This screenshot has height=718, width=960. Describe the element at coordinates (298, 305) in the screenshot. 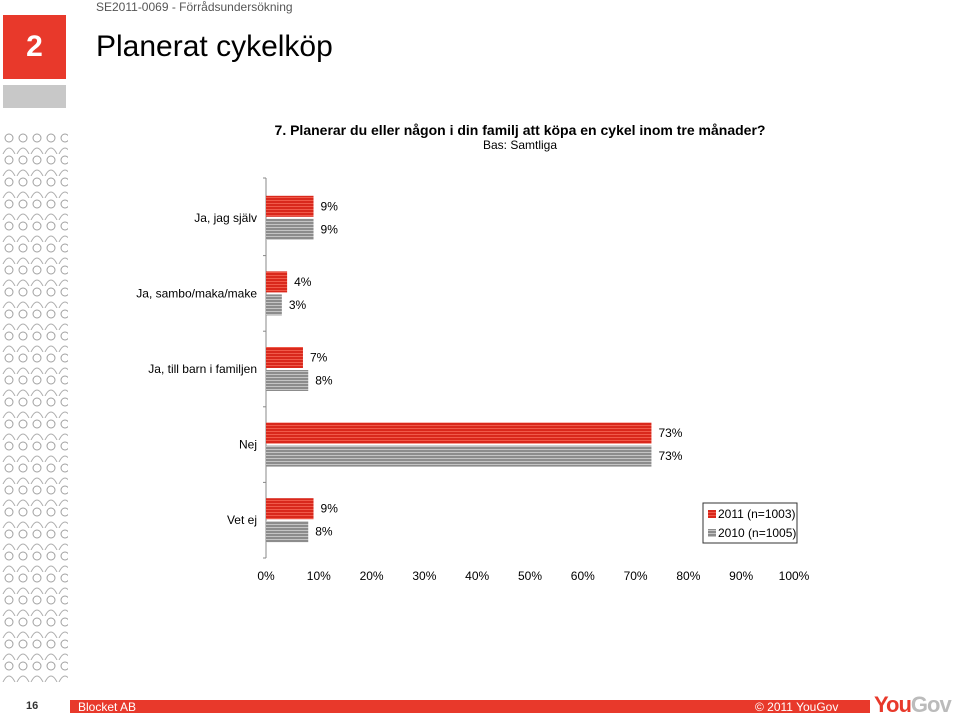

I see `data-label: 3%` at that location.